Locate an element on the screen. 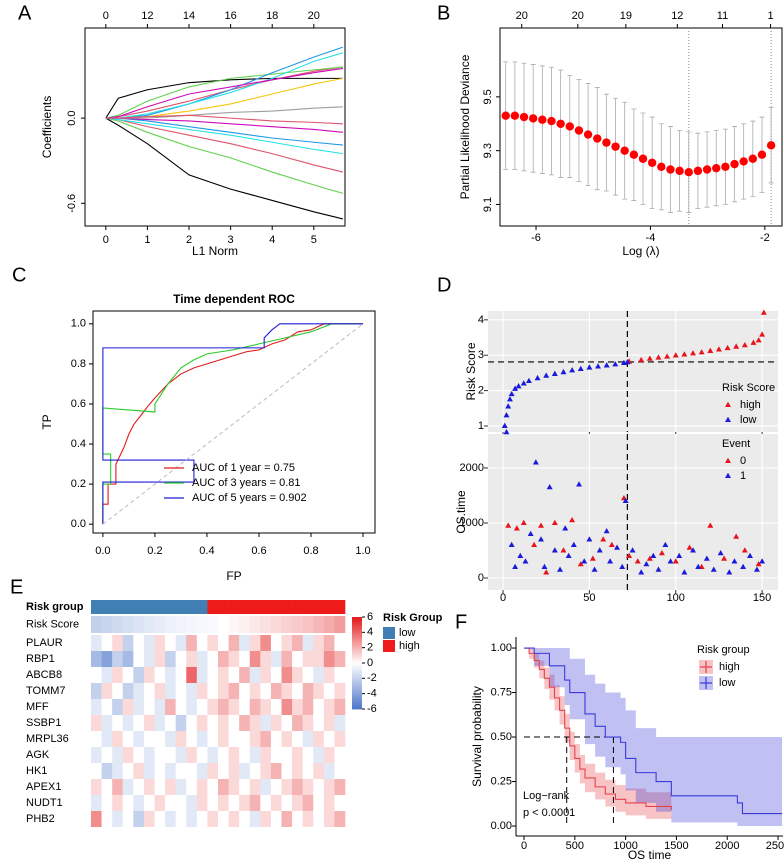 This screenshot has width=784, height=861. row-label: APEX1 is located at coordinates (43, 787).